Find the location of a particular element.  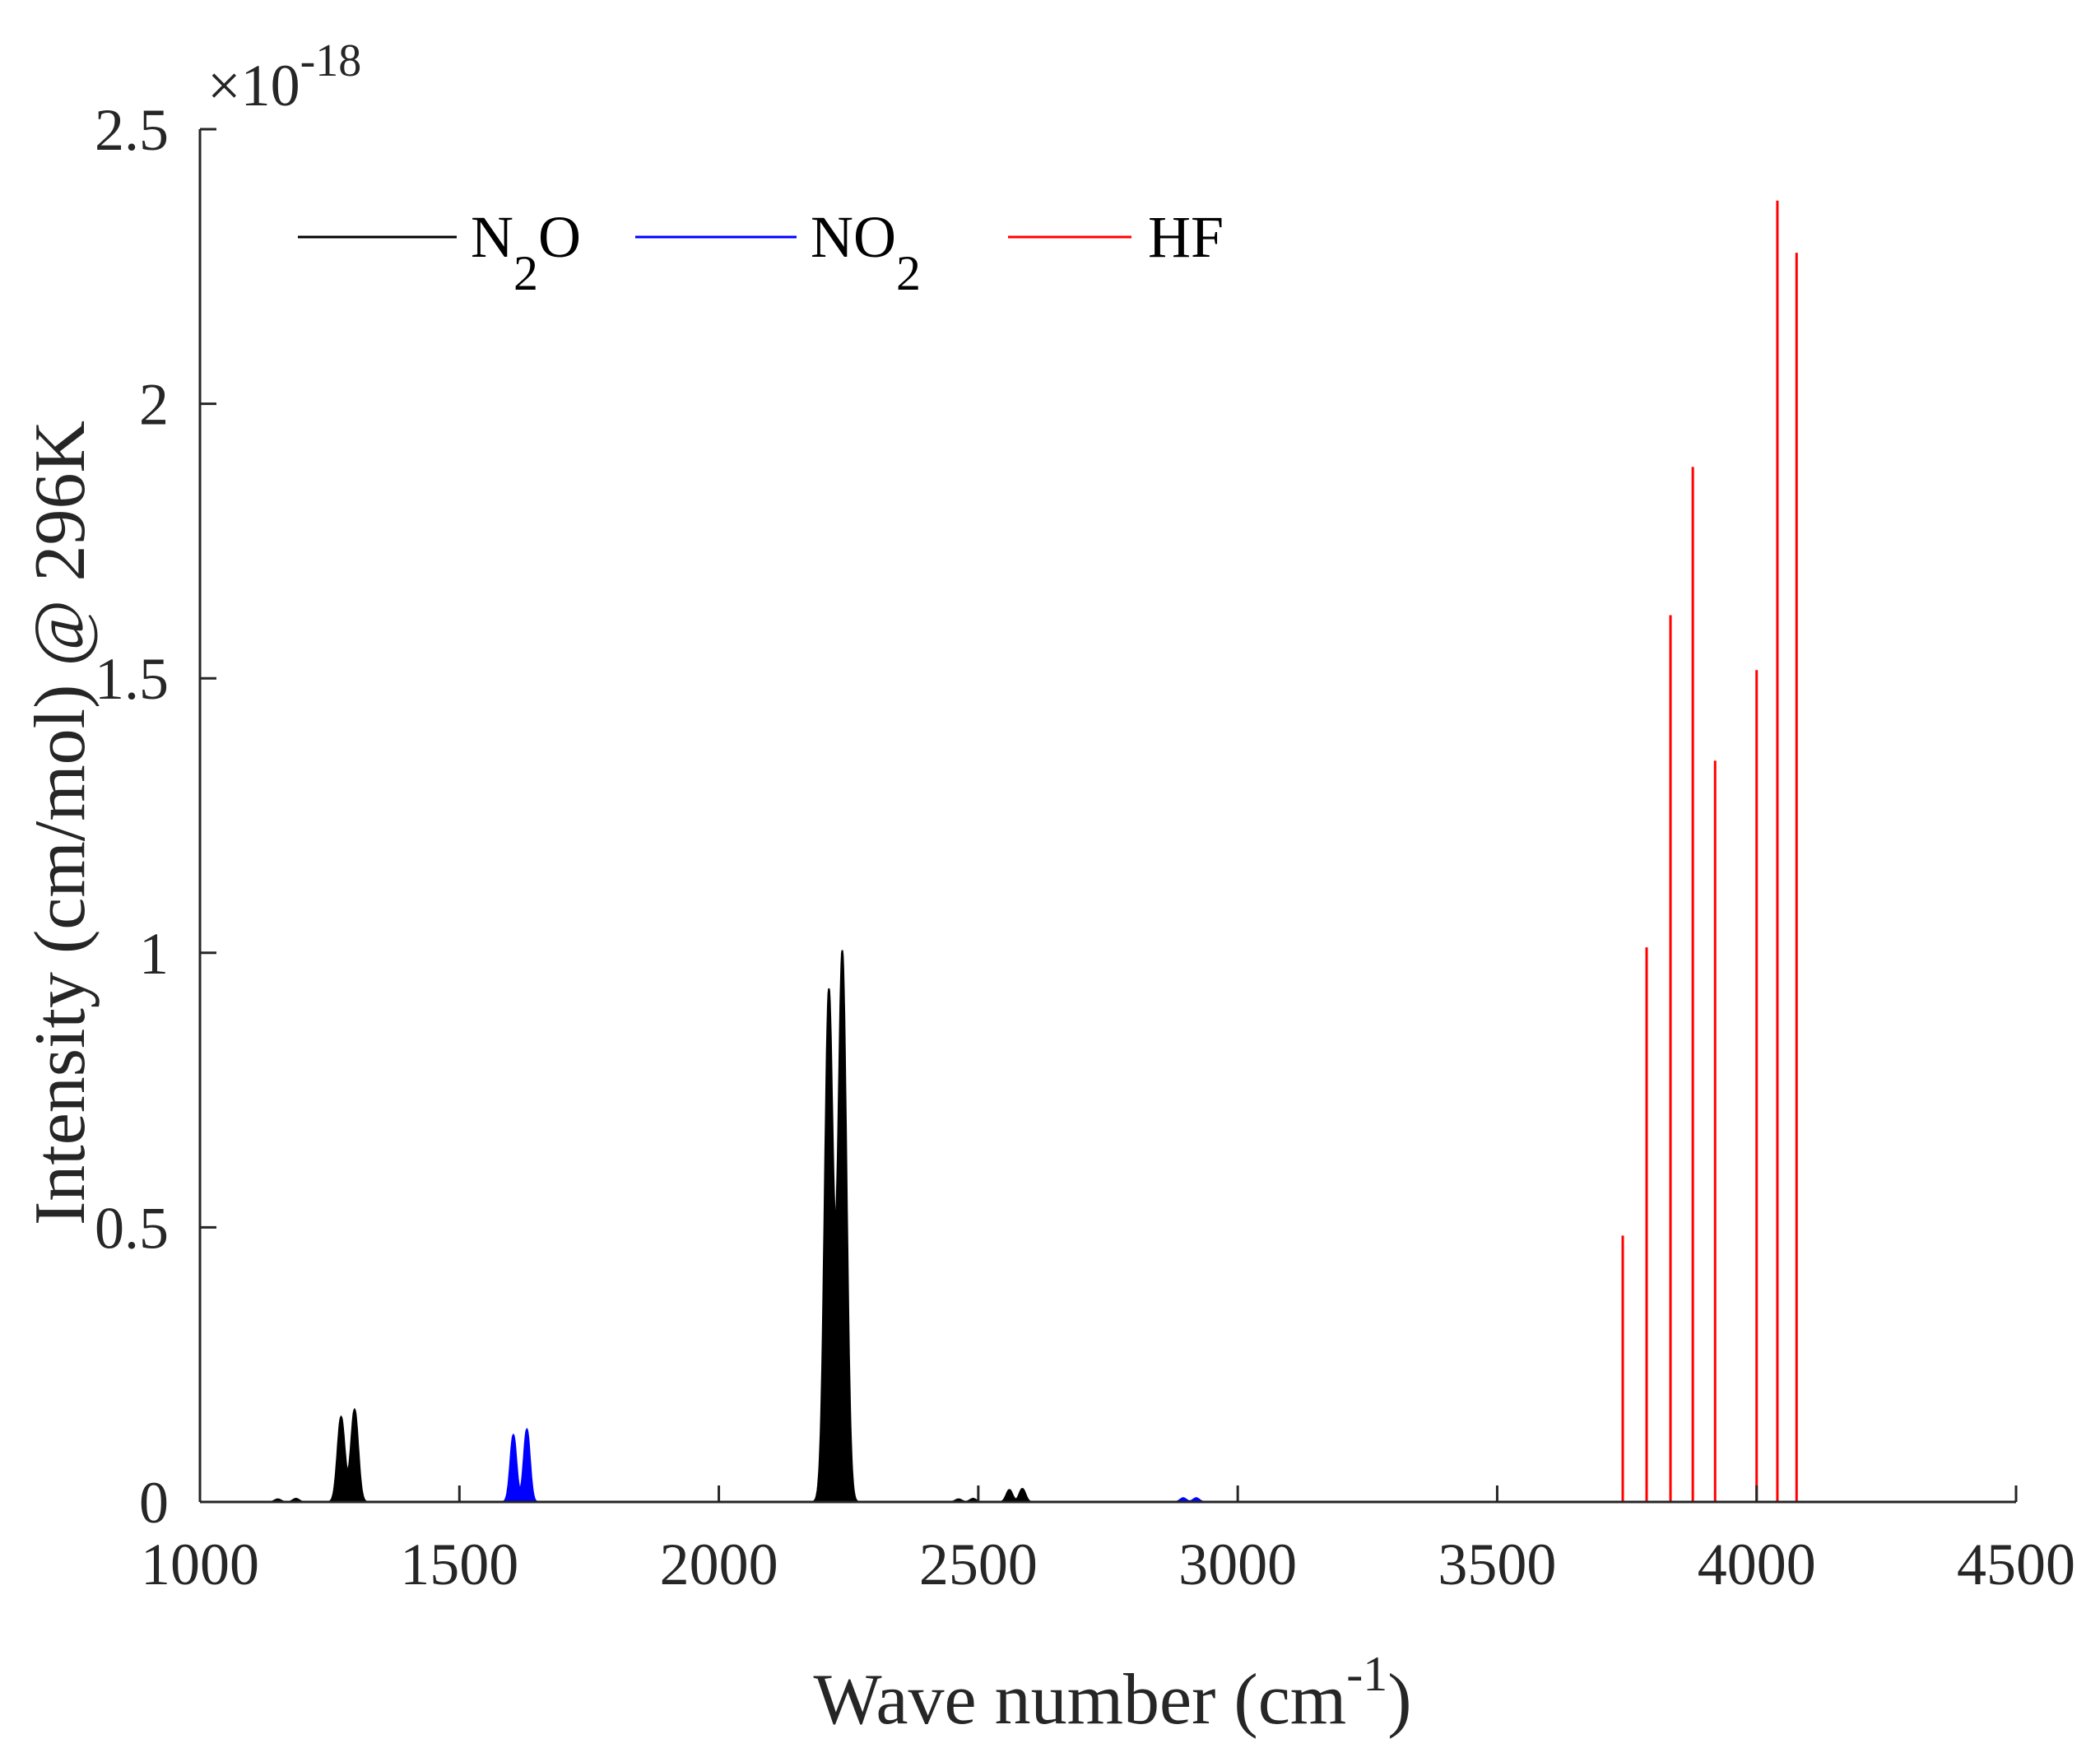

legend: N2O NO2 HF is located at coordinates (761, 252).